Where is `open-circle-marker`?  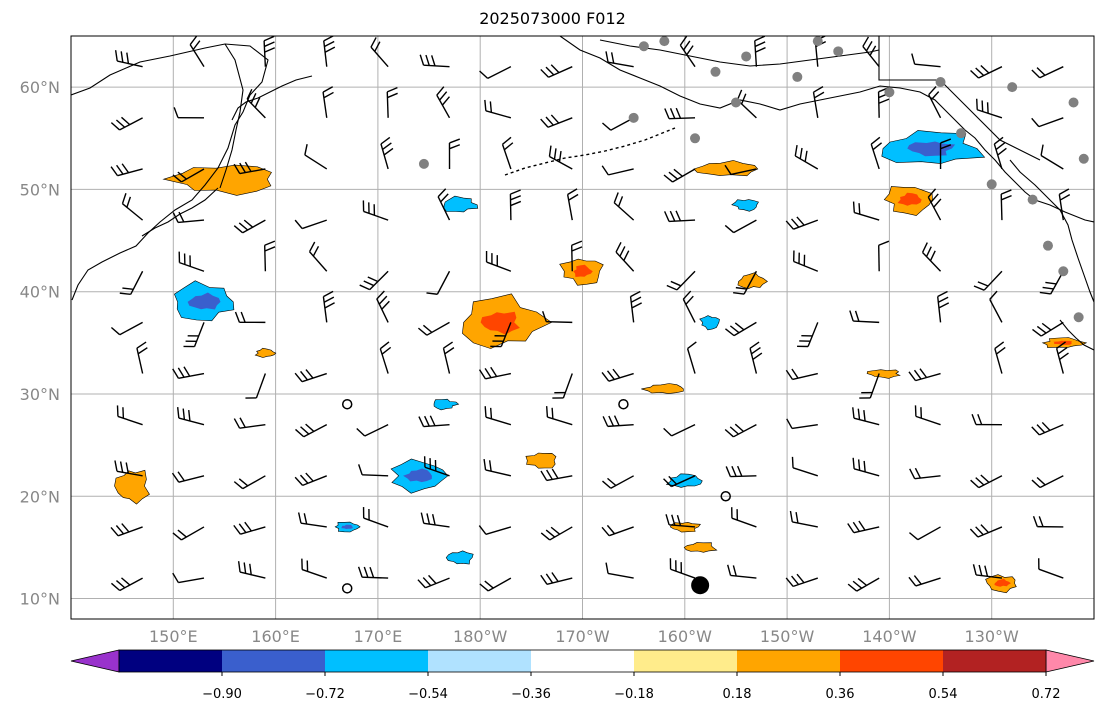
open-circle-marker is located at coordinates (725, 496).